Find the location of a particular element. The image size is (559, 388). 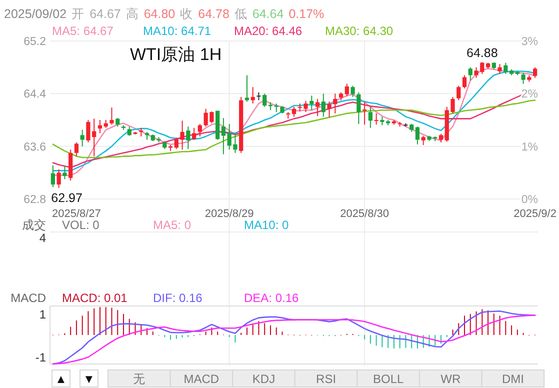

text: 2025/09/02 is located at coordinates (35, 14).